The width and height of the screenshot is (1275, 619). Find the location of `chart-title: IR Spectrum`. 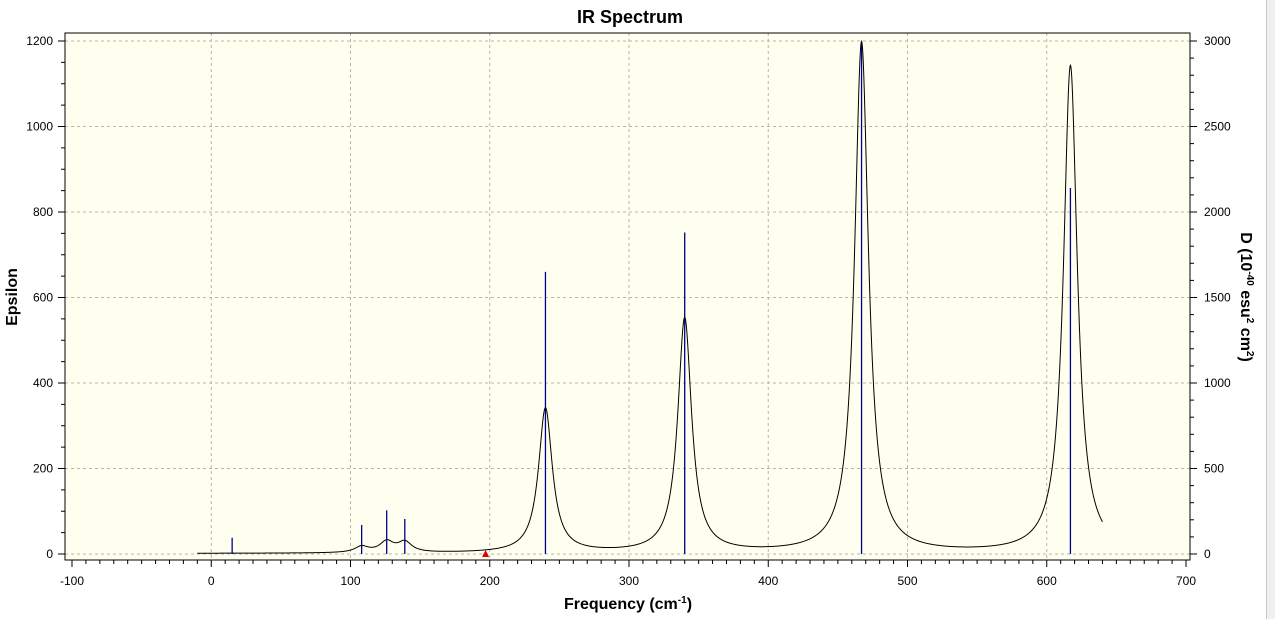

chart-title: IR Spectrum is located at coordinates (630, 17).